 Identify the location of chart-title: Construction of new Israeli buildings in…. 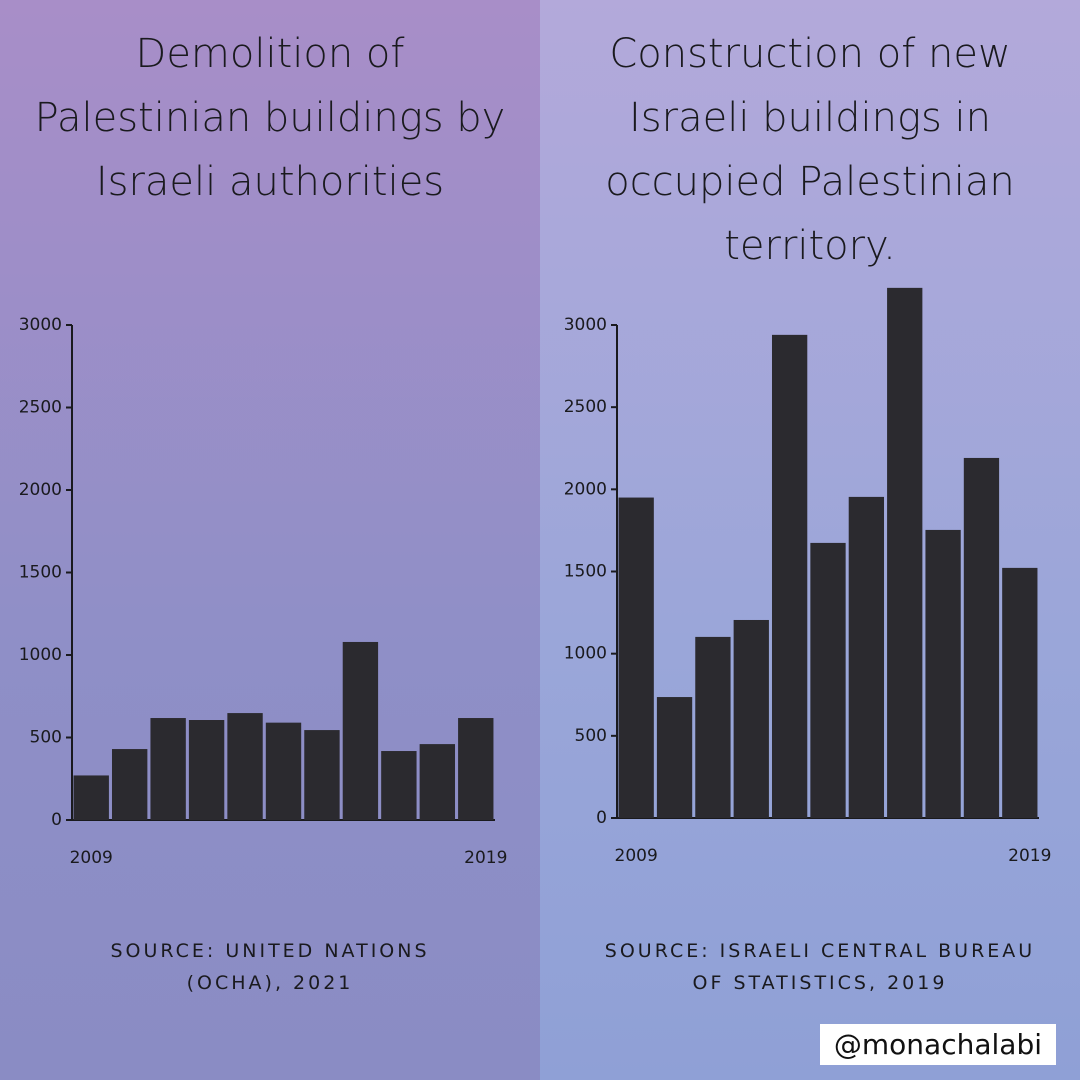
(810, 150).